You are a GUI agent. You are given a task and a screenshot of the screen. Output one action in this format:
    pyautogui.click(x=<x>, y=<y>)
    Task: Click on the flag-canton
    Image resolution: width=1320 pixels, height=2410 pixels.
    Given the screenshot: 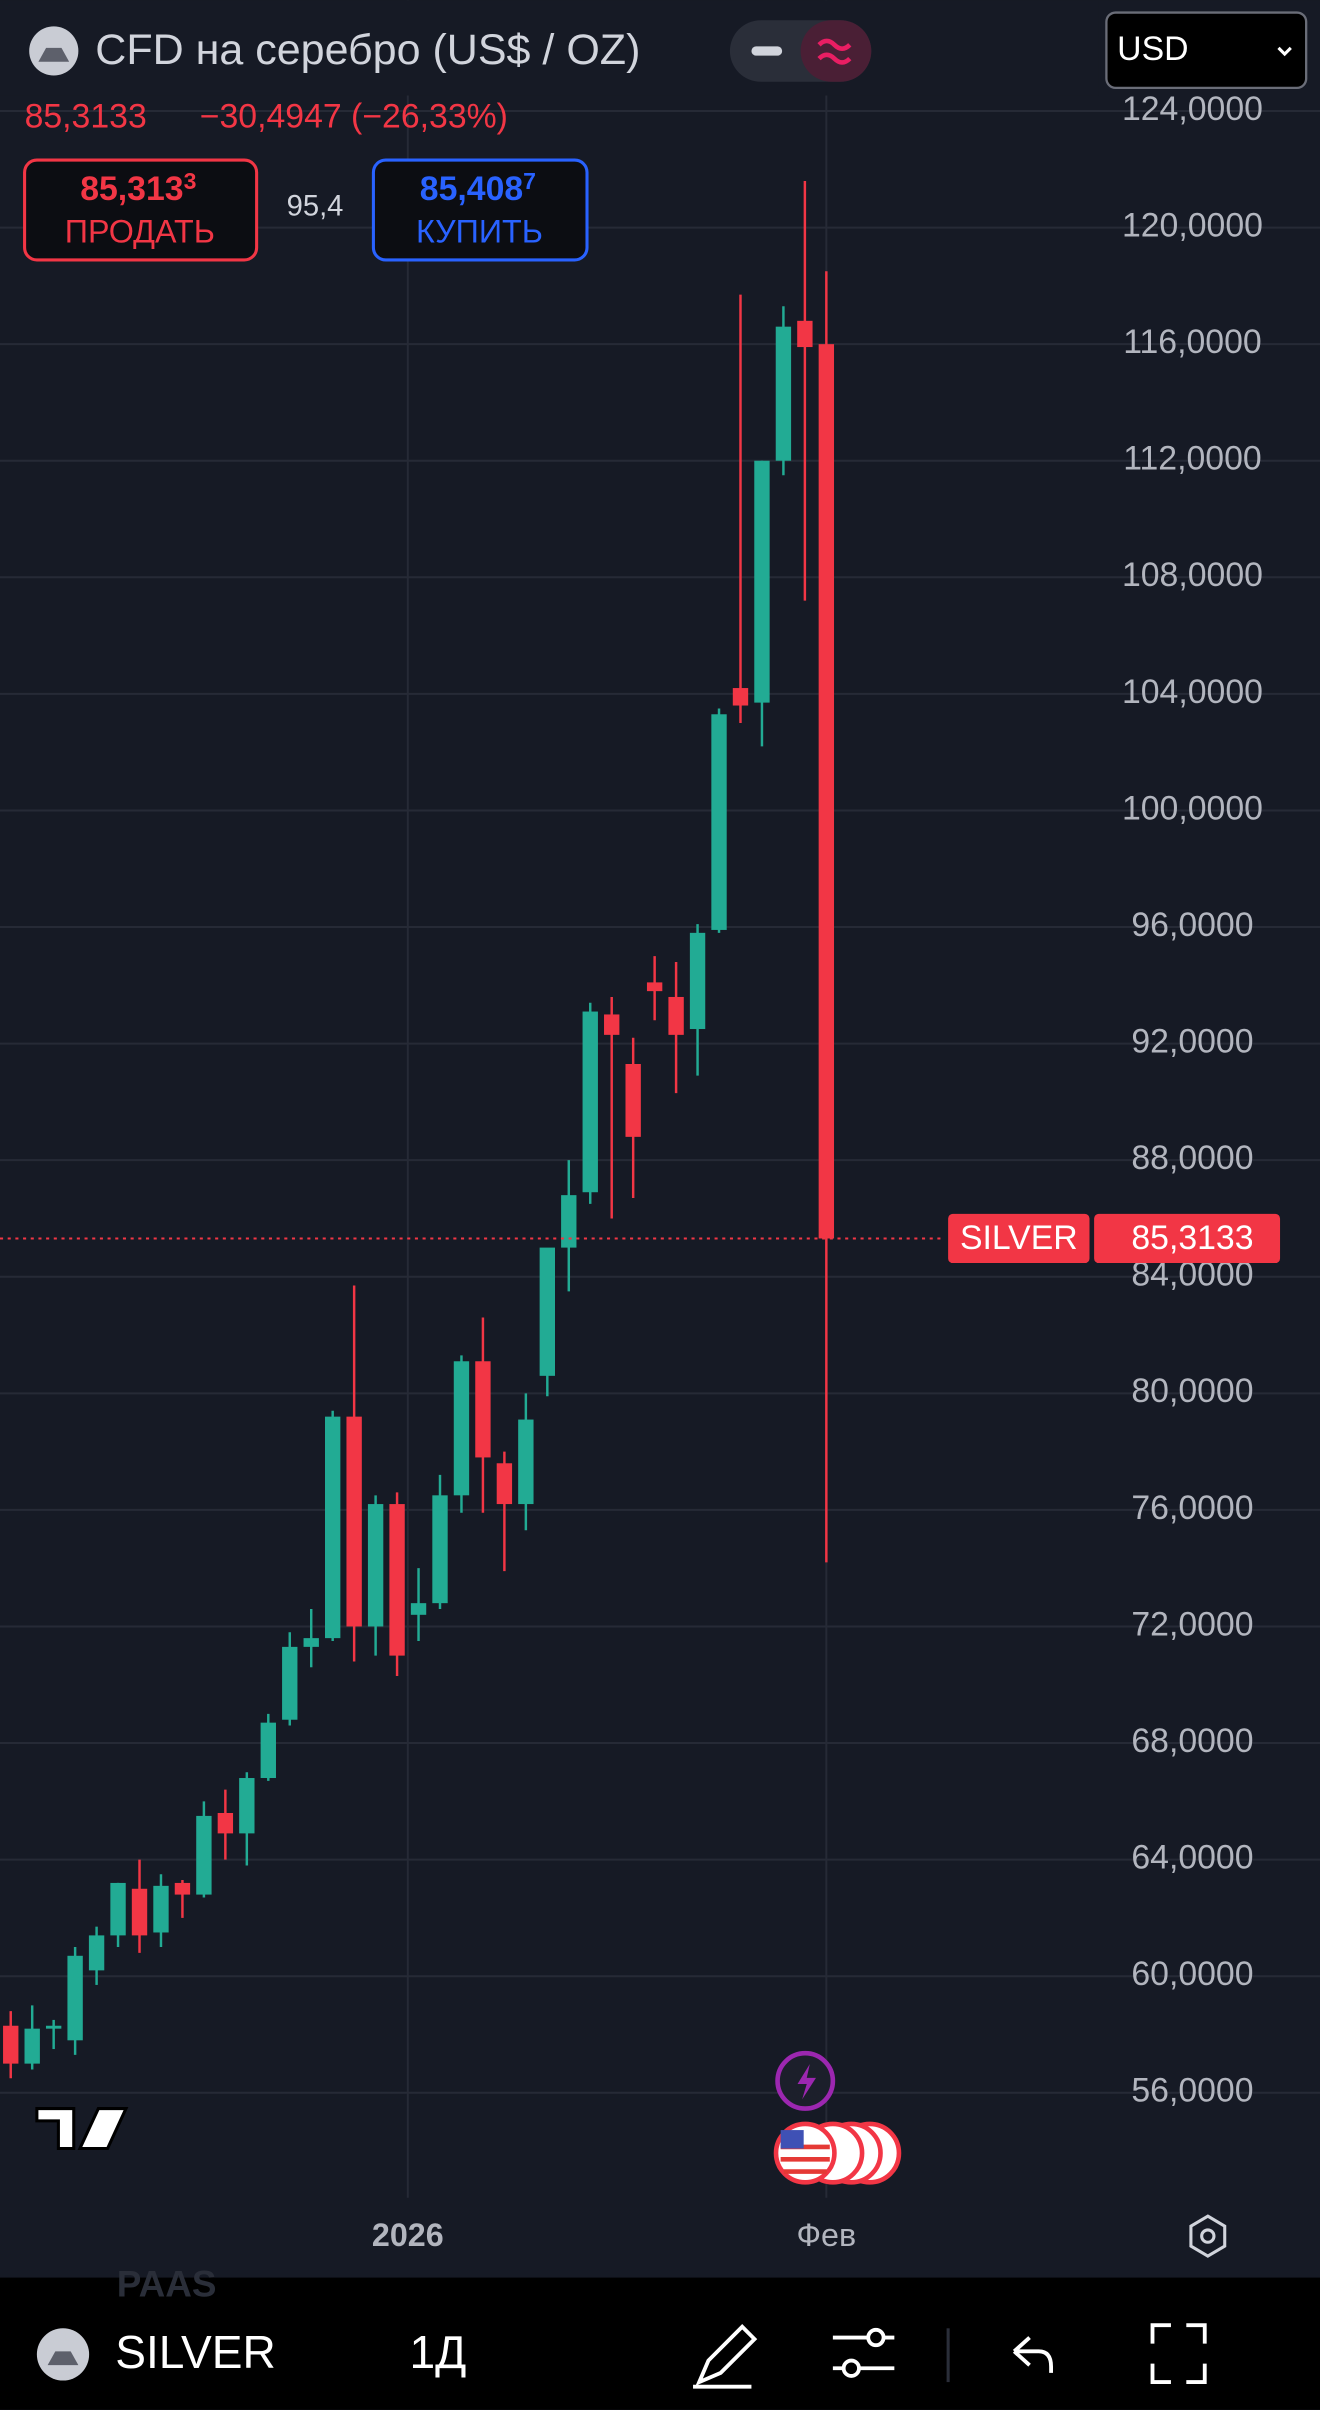 What is the action you would take?
    pyautogui.click(x=792, y=2139)
    